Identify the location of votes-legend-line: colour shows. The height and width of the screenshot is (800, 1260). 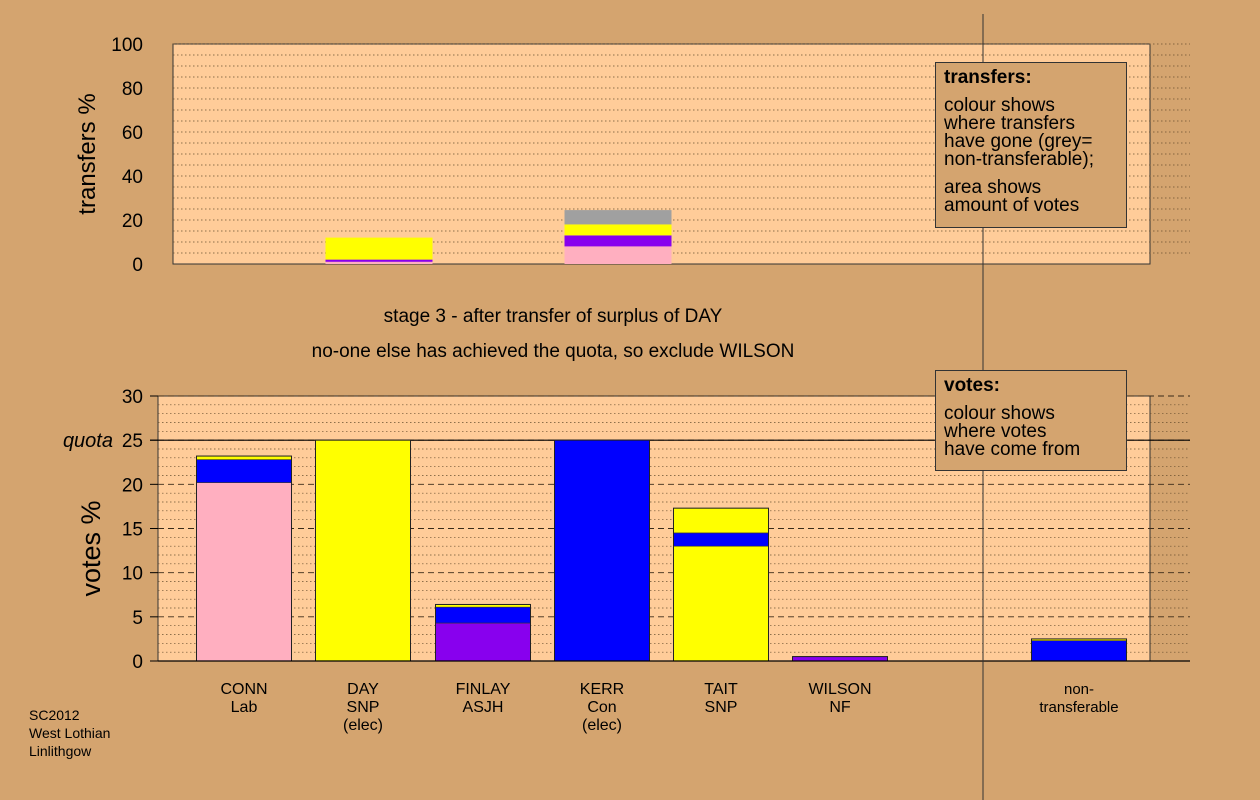
(999, 413).